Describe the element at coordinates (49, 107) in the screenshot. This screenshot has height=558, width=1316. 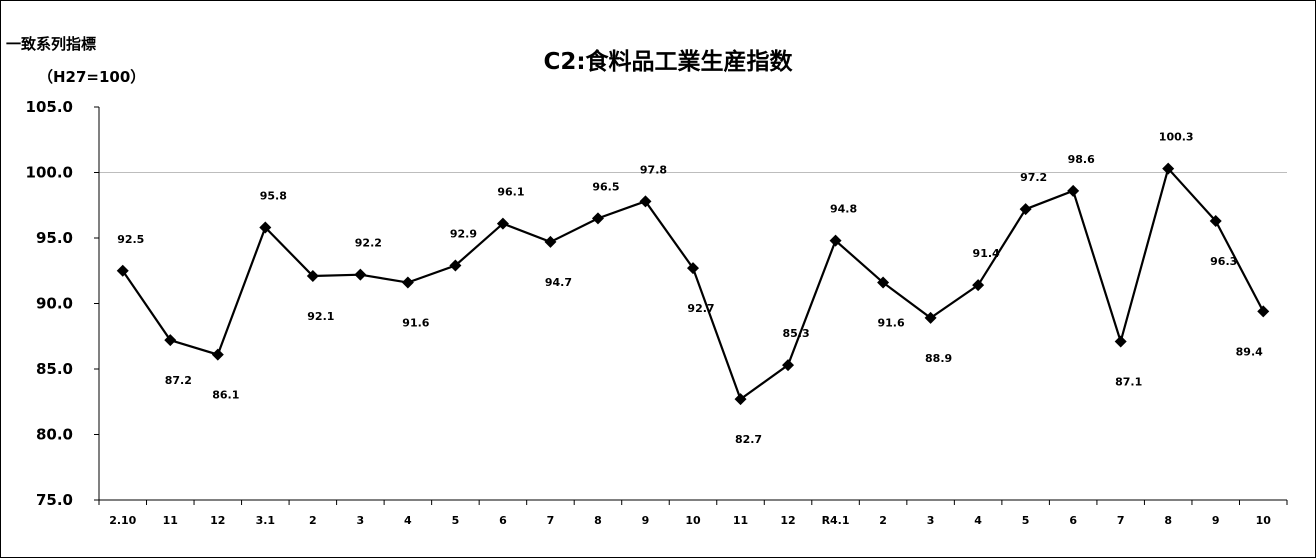
I see `y-tick-label: 105.0` at that location.